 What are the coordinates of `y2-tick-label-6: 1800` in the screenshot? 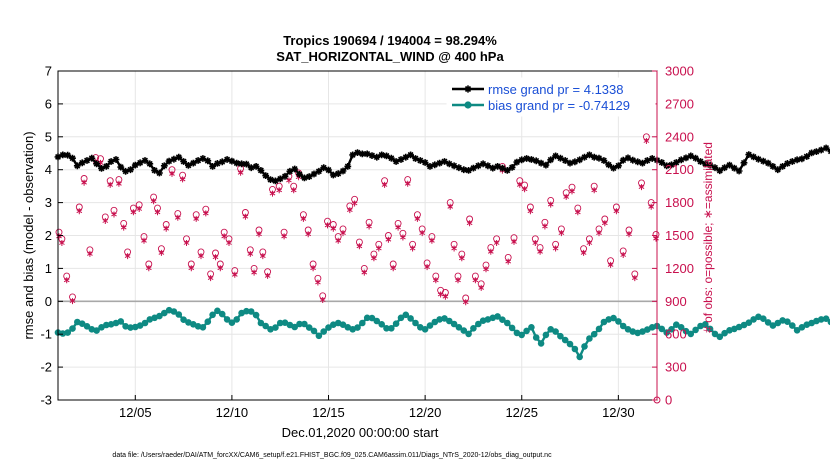 It's located at (679, 202).